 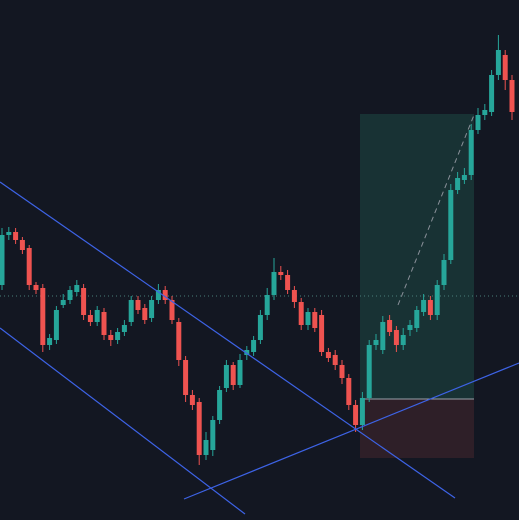 I want to click on long-position-profit-zone, so click(x=417, y=256).